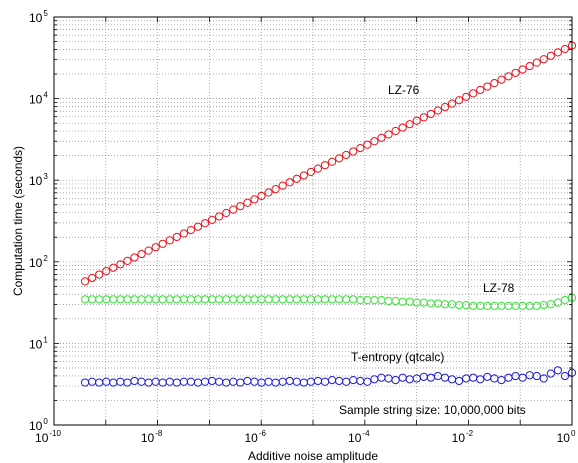 Image resolution: width=578 pixels, height=463 pixels. Describe the element at coordinates (432, 410) in the screenshot. I see `annotation-sample-size: Sample string size: 10,000,000 bits` at that location.